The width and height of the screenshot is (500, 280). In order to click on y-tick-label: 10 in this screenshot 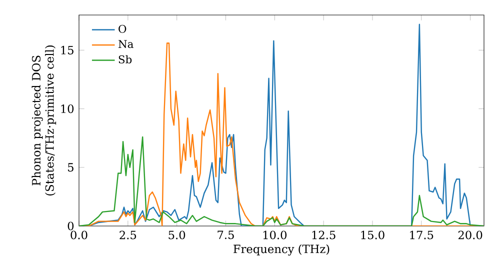, I will do `click(67, 109)`.